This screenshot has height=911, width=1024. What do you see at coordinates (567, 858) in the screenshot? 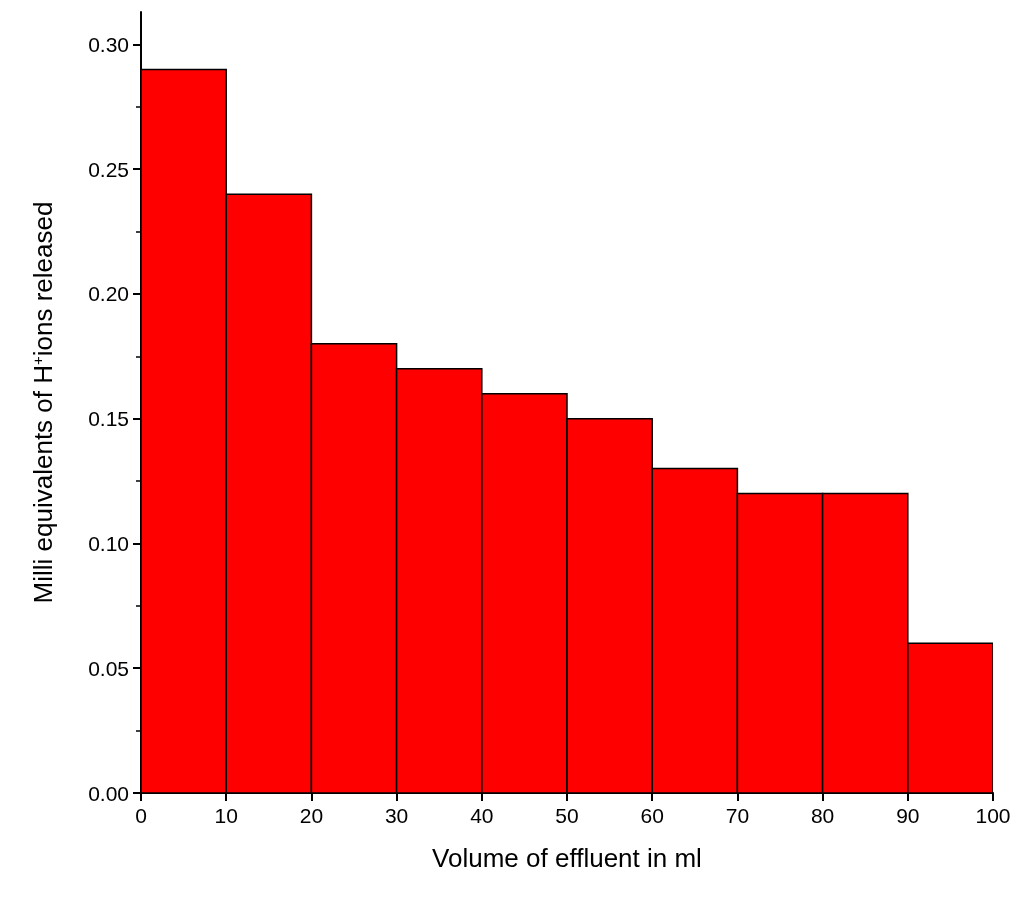
I see `x-axis-title: Volume of effluent in ml` at bounding box center [567, 858].